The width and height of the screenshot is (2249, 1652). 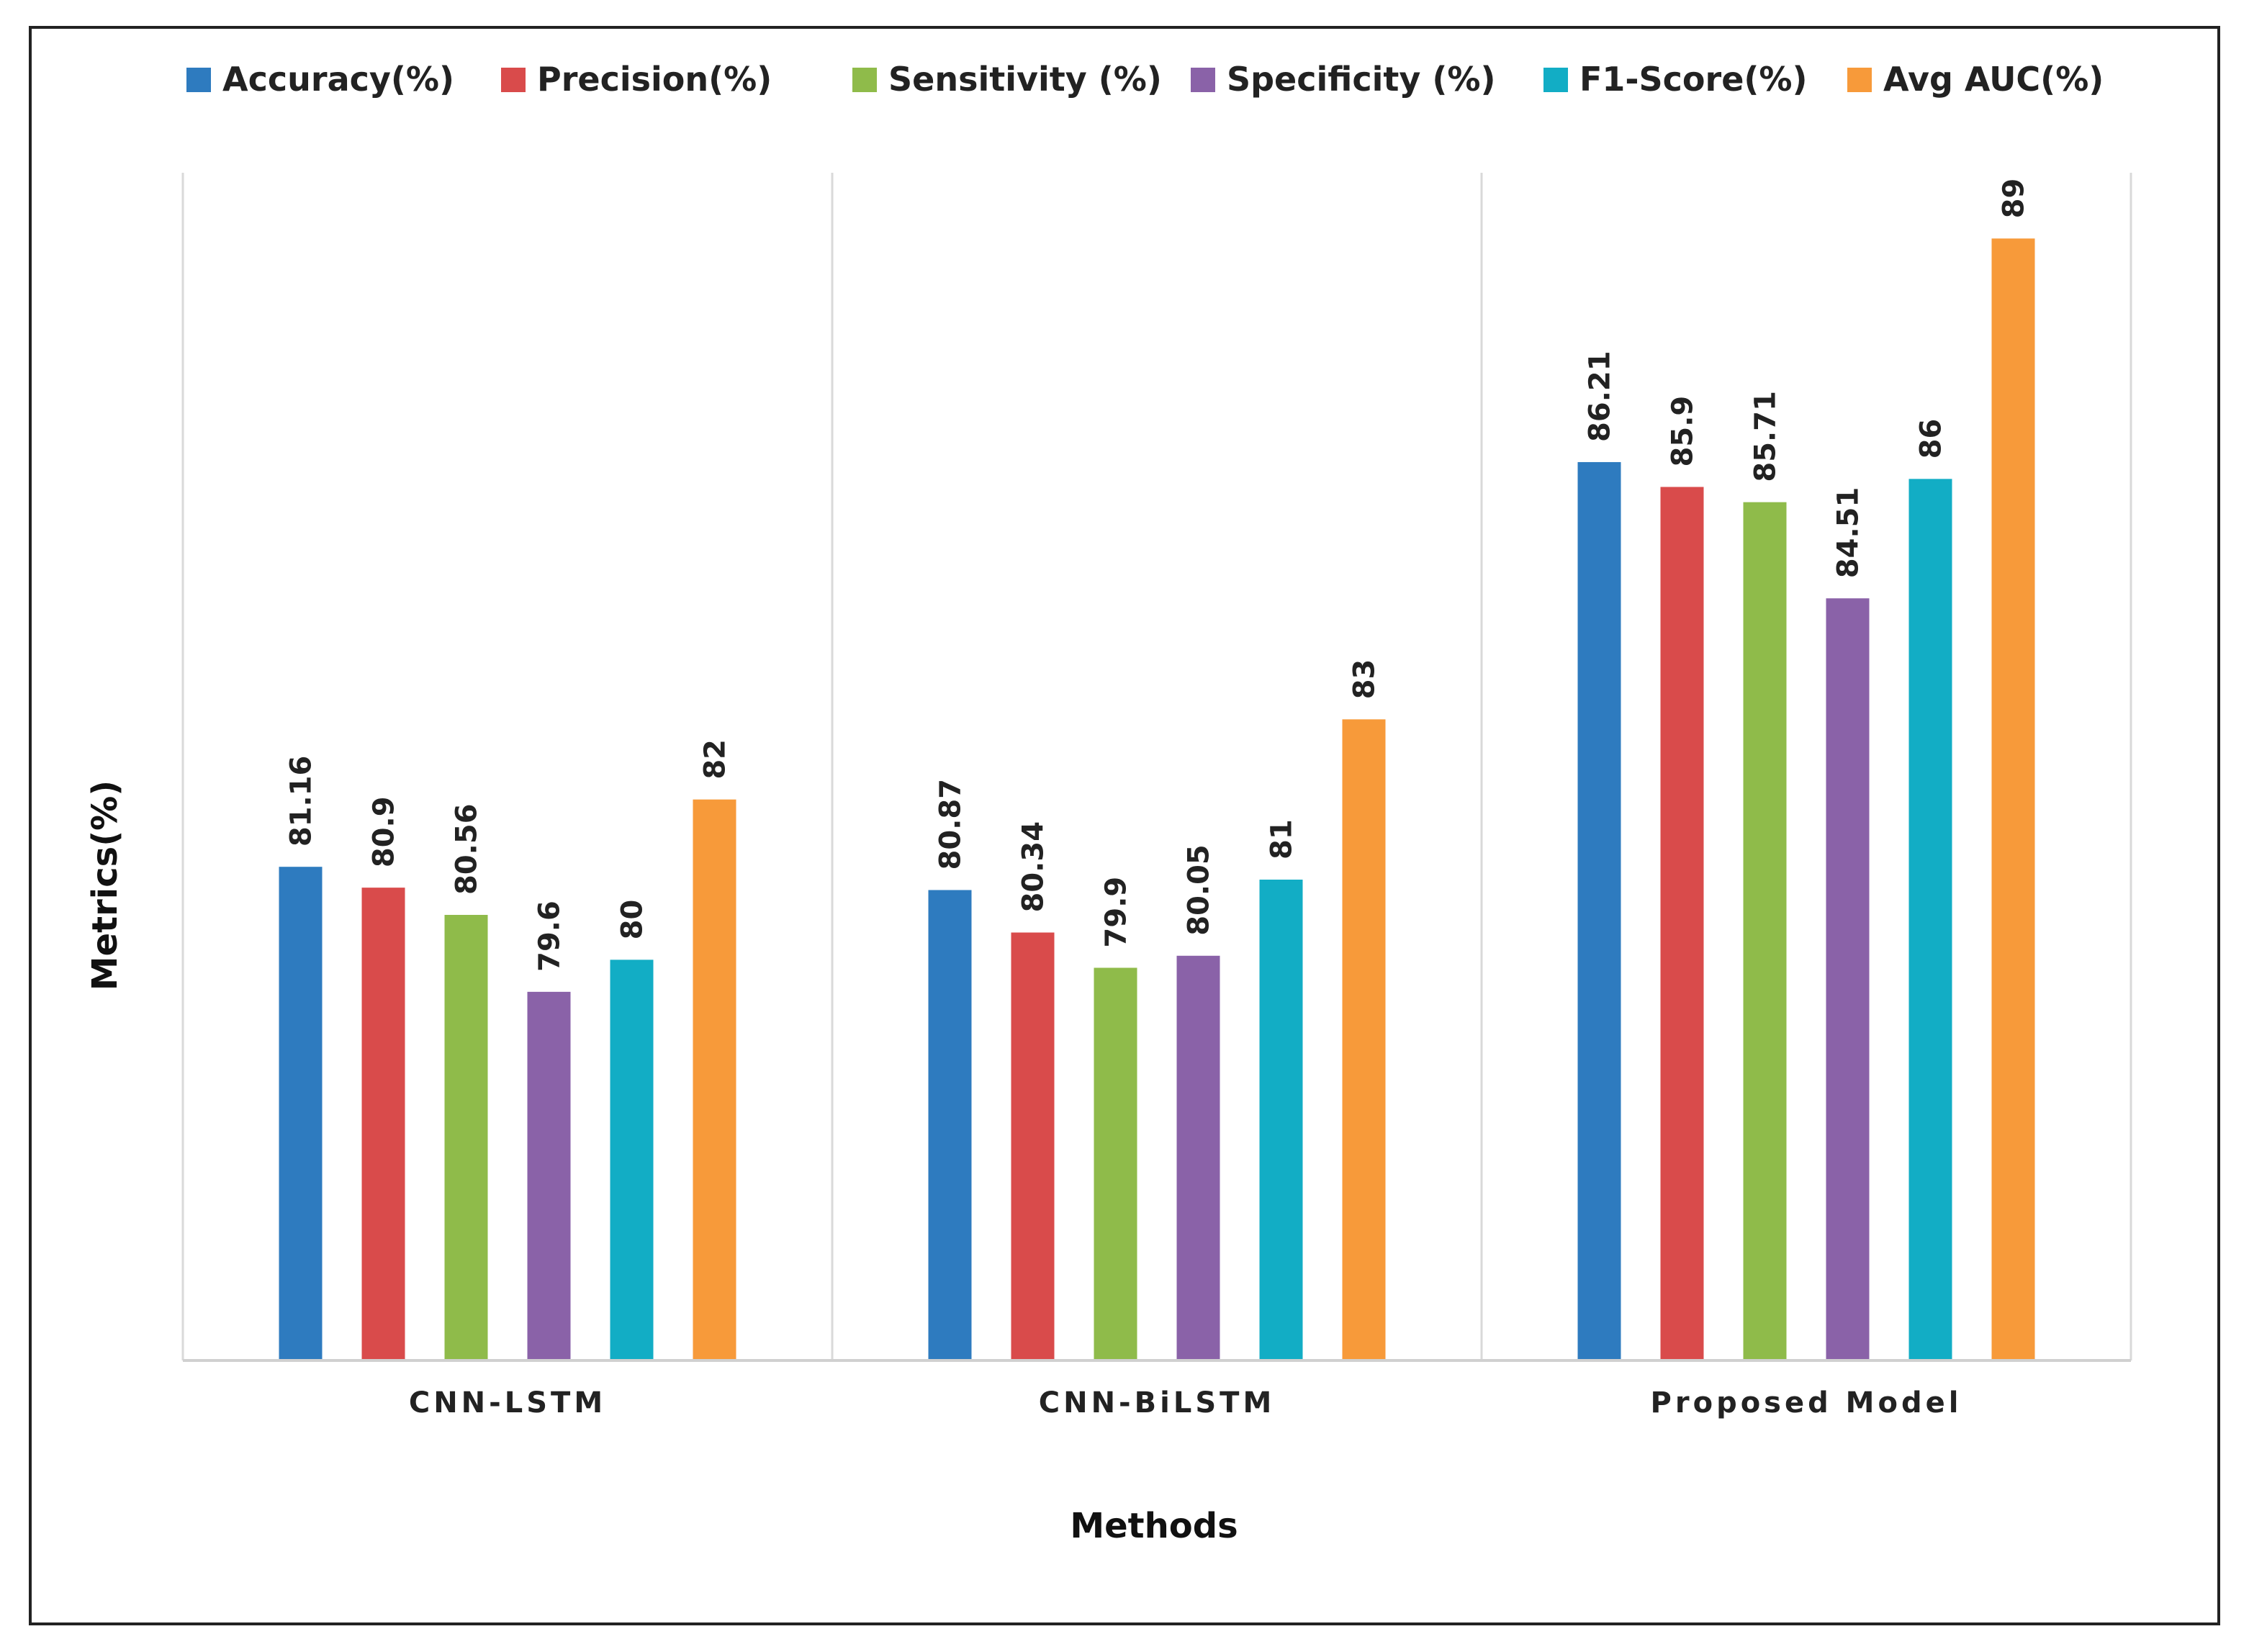 I want to click on data-label: 85.71, so click(x=1765, y=437).